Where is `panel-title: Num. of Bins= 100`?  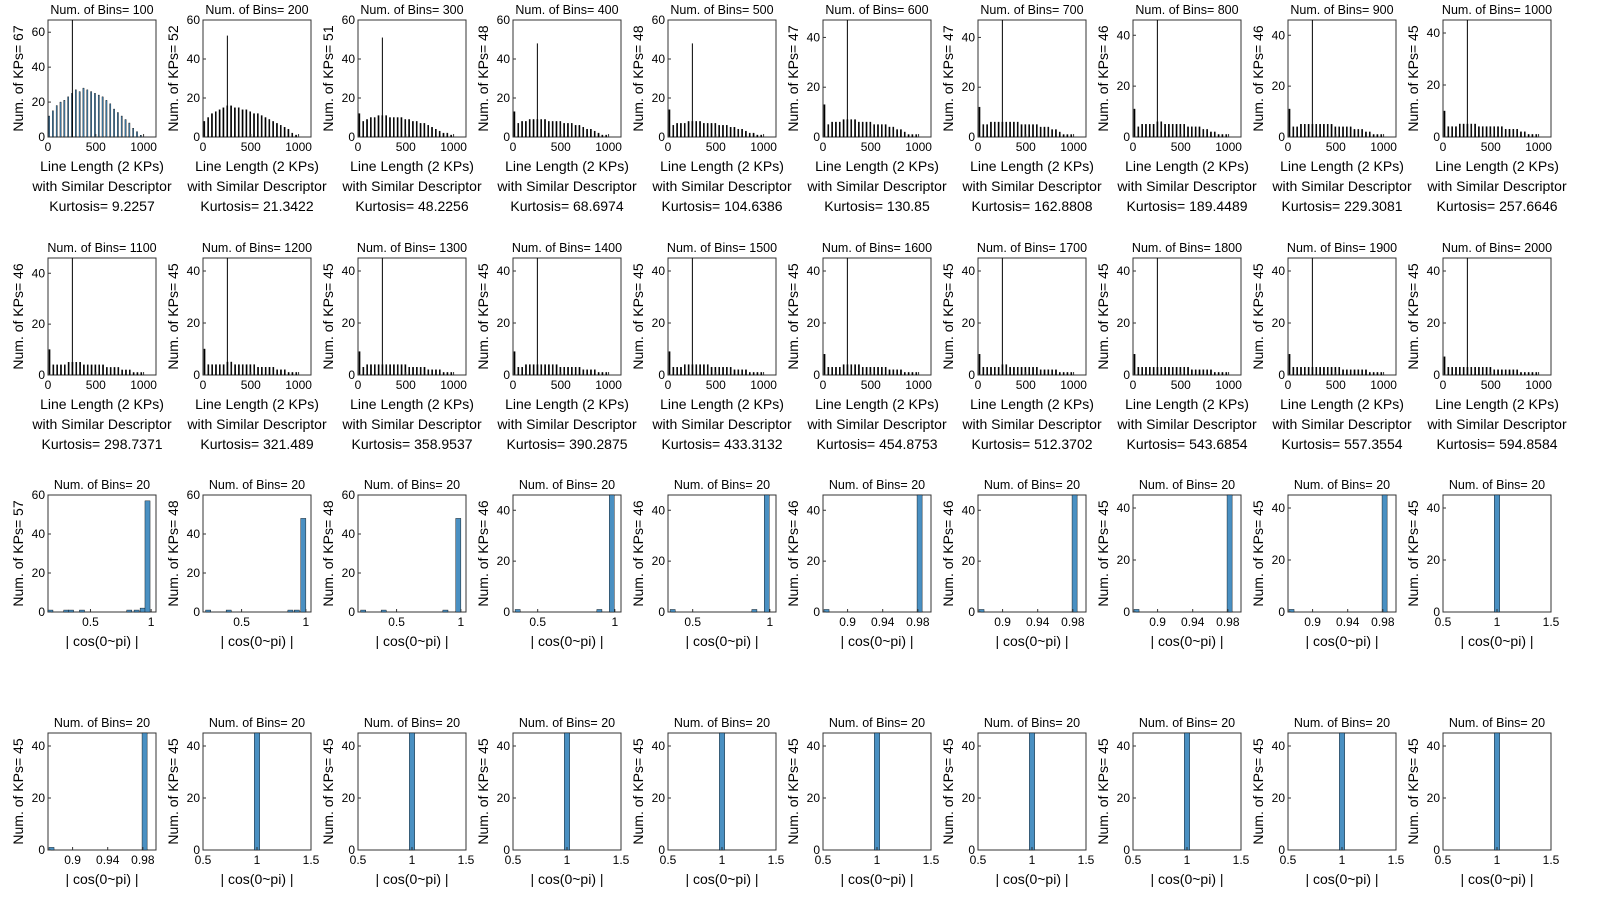
panel-title: Num. of Bins= 100 is located at coordinates (101, 10).